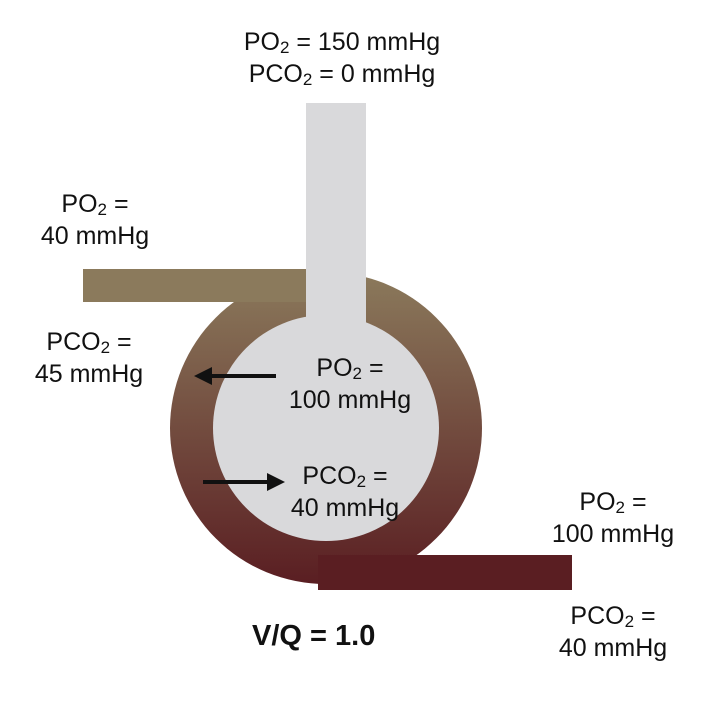  Describe the element at coordinates (445, 572) in the screenshot. I see `arterial-capillary` at that location.